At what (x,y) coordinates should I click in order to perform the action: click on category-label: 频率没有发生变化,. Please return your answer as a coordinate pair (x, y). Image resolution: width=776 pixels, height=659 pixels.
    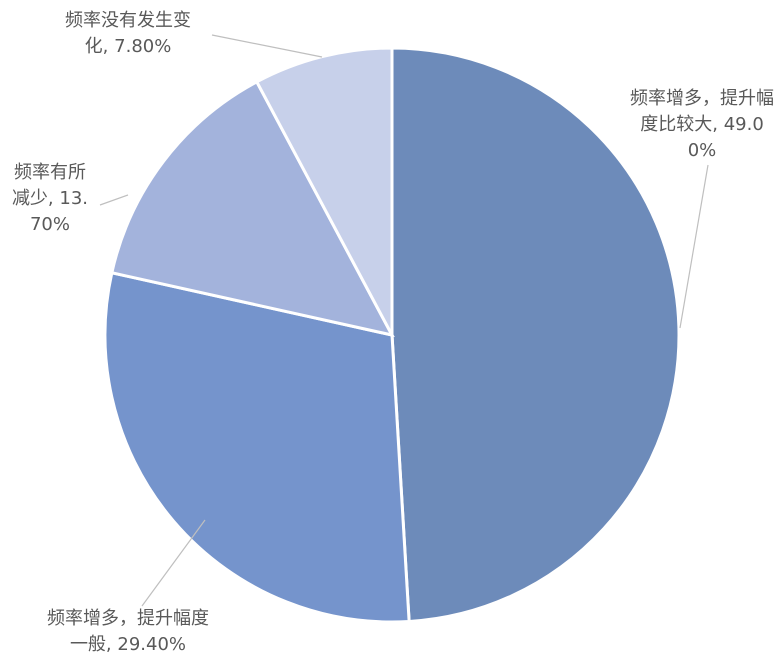
    Looking at the image, I should click on (128, 33).